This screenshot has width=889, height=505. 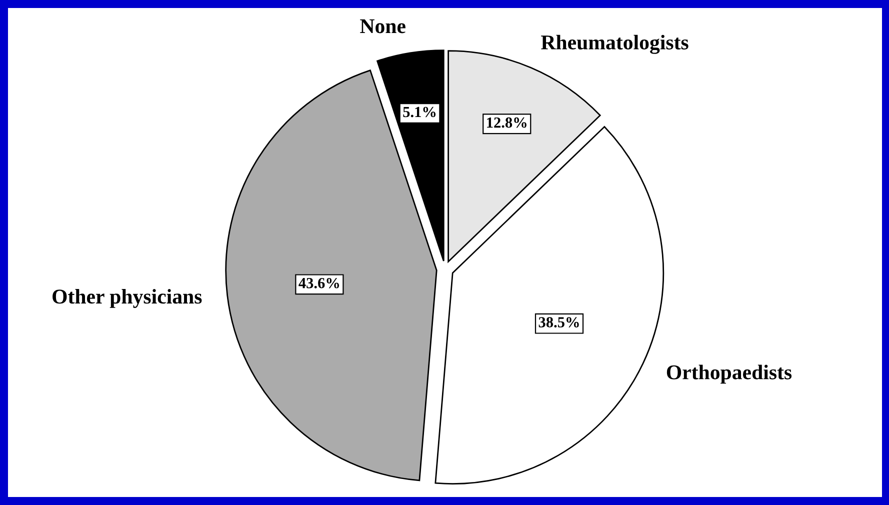 I want to click on slice-label: None, so click(x=383, y=26).